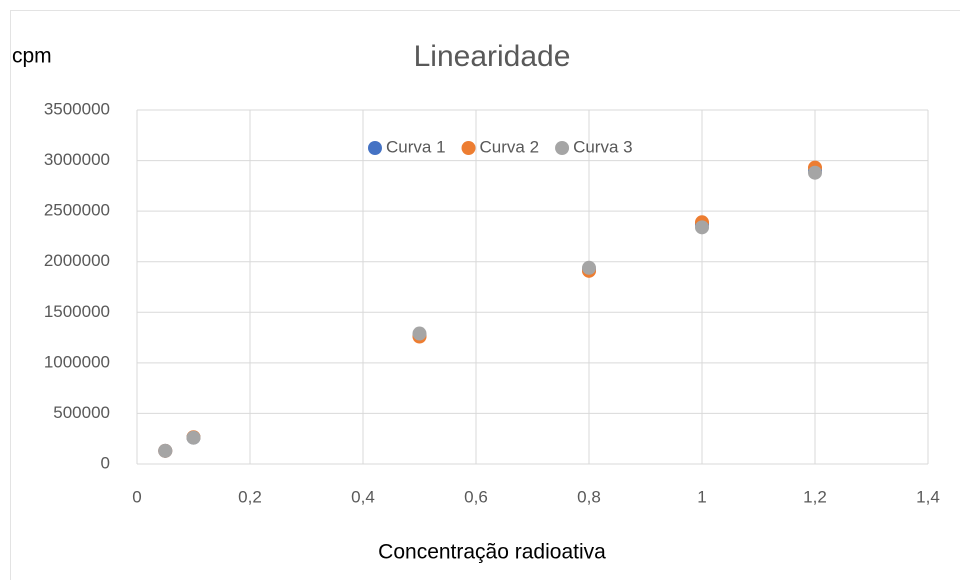 The width and height of the screenshot is (960, 580). What do you see at coordinates (492, 552) in the screenshot?
I see `x-axis-title: Concentração radioativa` at bounding box center [492, 552].